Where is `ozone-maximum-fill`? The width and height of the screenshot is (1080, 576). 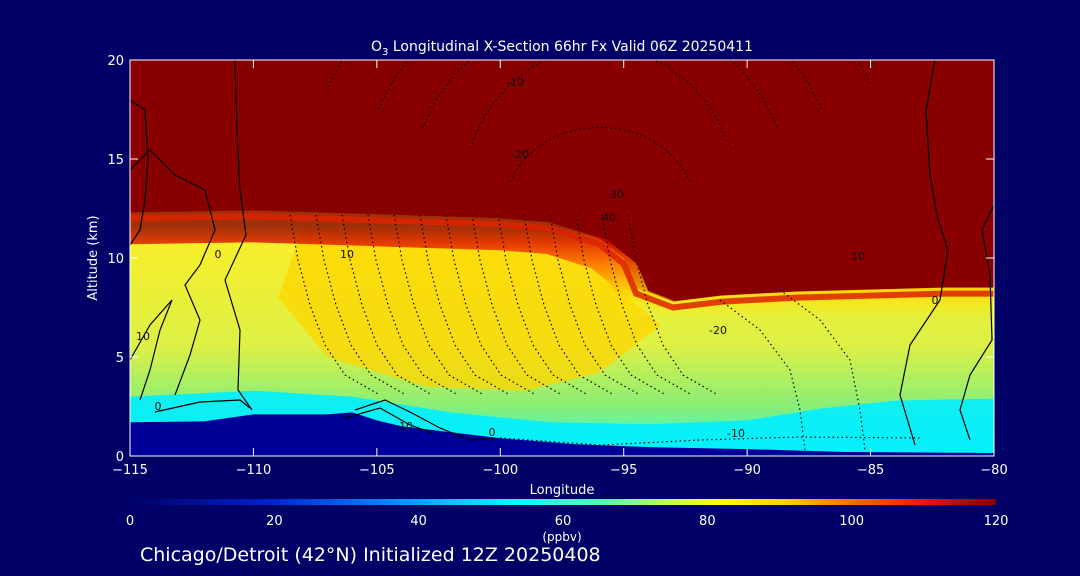 ozone-maximum-fill is located at coordinates (469, 309).